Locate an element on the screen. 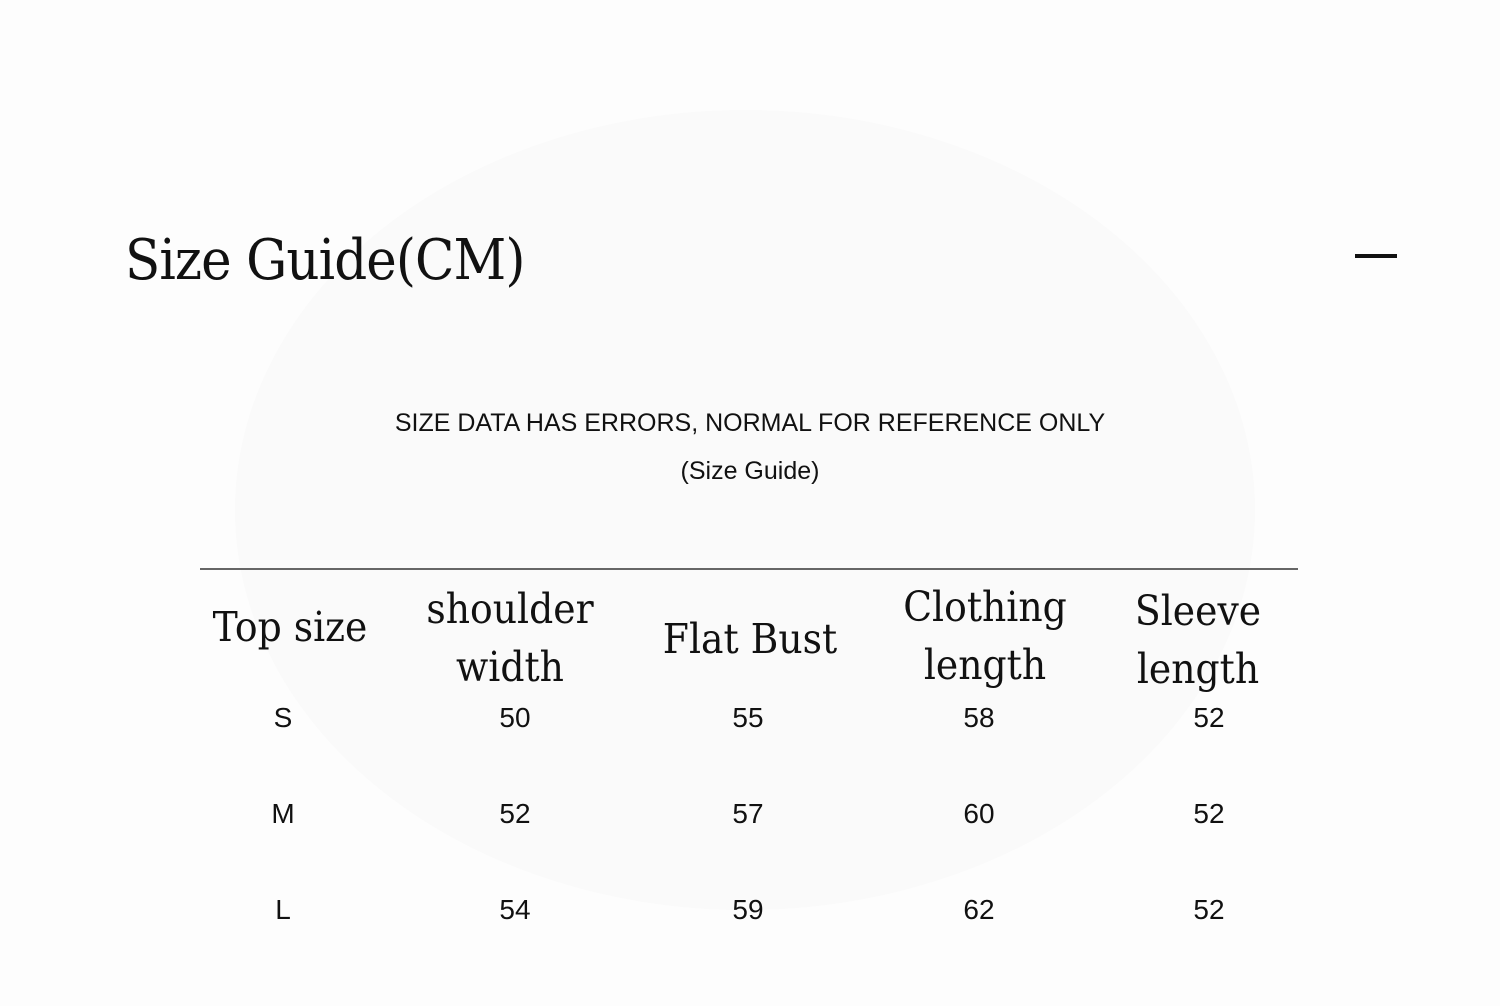 This screenshot has width=1500, height=1006. table-divider is located at coordinates (749, 569).